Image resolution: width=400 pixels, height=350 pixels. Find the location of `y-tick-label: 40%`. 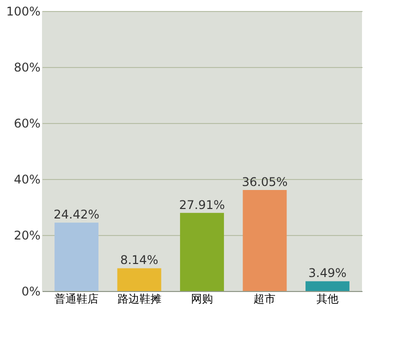

y-tick-label: 40% is located at coordinates (27, 179).